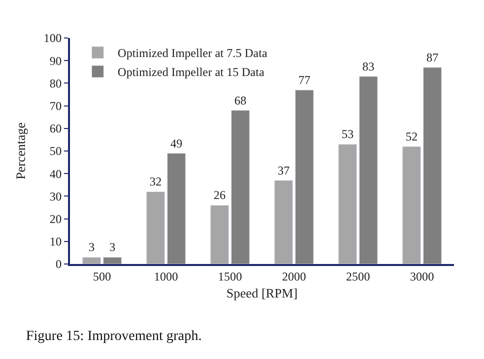  I want to click on y-tick-label: 0, so click(59, 264).